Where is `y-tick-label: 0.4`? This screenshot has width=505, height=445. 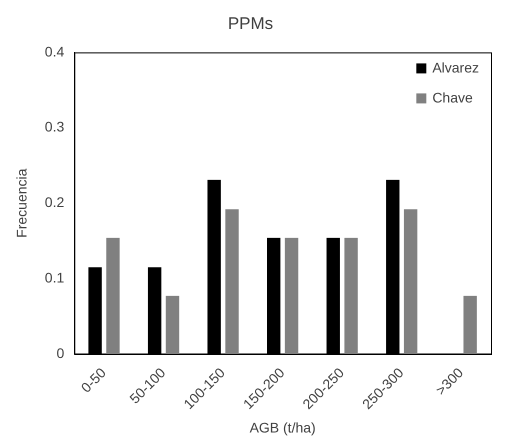 y-tick-label: 0.4 is located at coordinates (54, 51).